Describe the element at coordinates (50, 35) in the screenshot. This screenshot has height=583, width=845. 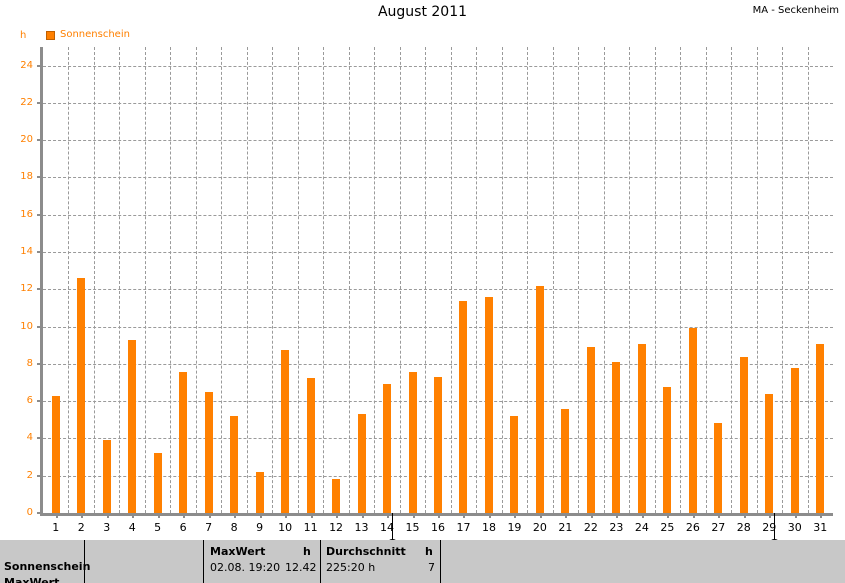
I see `legend-swatch-sonnenschein` at that location.